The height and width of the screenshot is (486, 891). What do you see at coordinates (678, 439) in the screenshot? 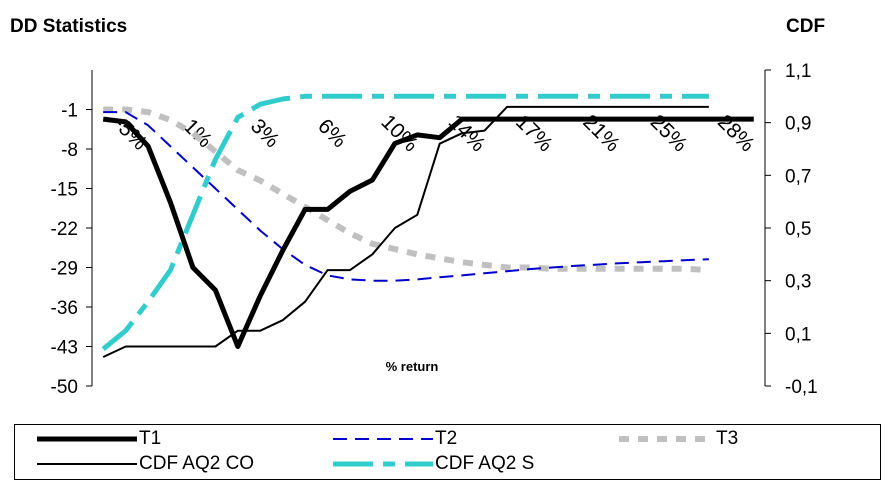
I see `legend-item-t3: T3` at bounding box center [678, 439].